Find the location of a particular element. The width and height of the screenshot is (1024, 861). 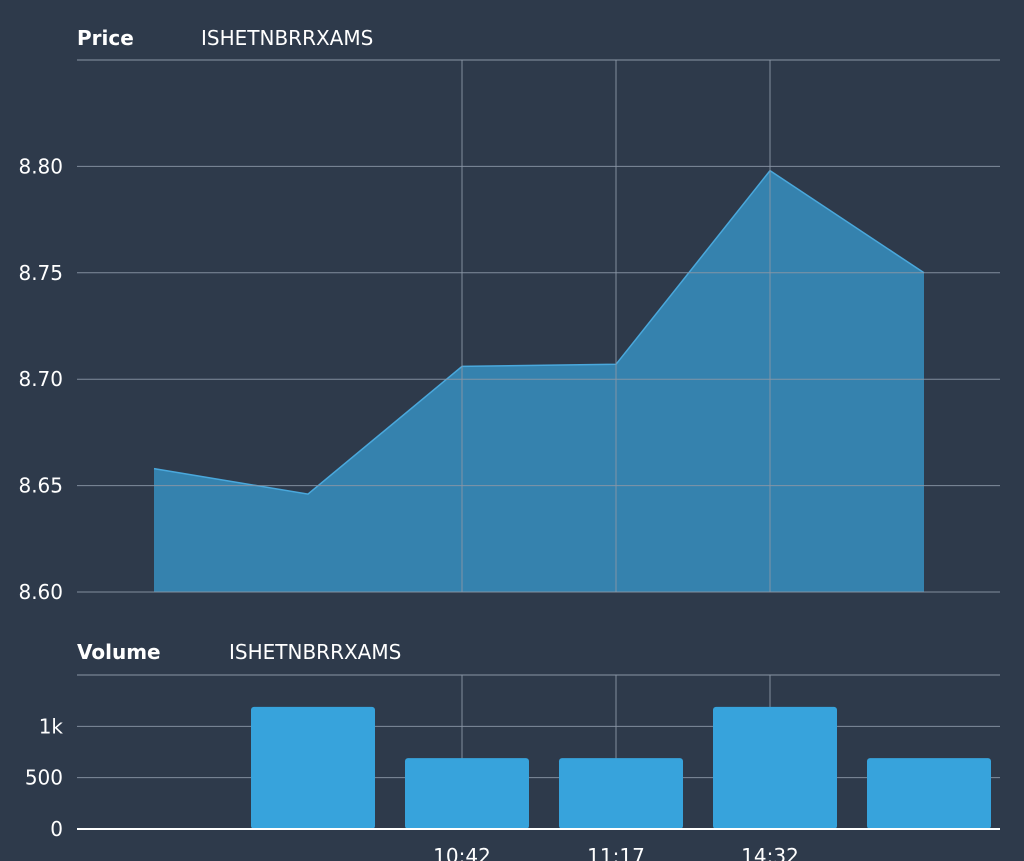

price-ytick-label: 8.70 is located at coordinates (40, 379).